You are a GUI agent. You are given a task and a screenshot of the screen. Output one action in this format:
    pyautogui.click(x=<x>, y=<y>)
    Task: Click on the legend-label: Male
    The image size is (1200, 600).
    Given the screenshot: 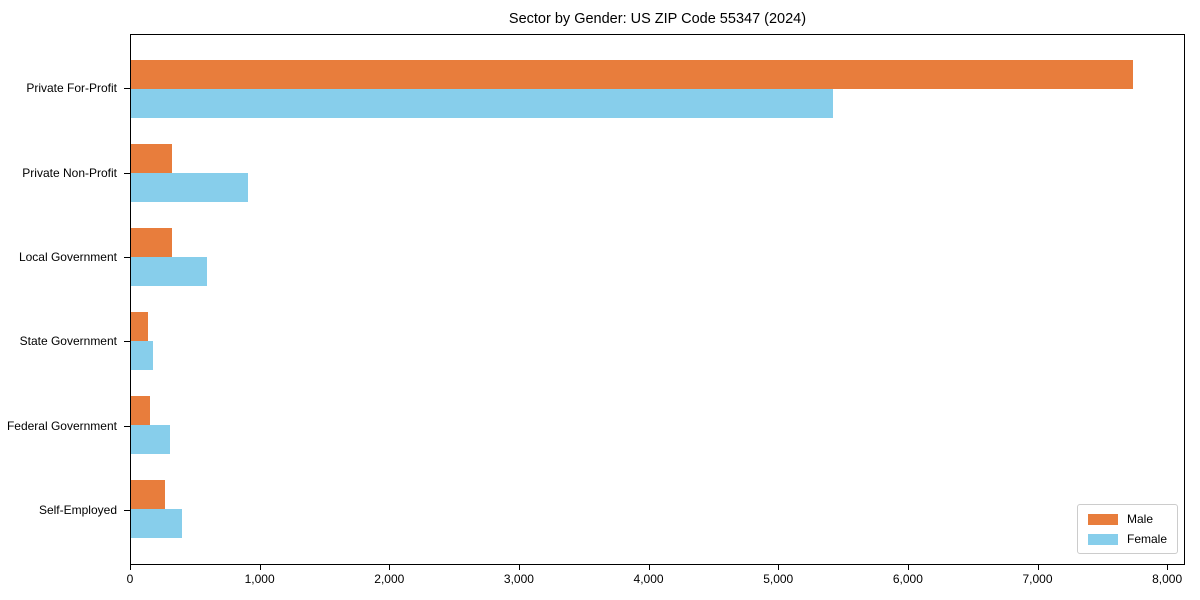 What is the action you would take?
    pyautogui.click(x=1139, y=519)
    